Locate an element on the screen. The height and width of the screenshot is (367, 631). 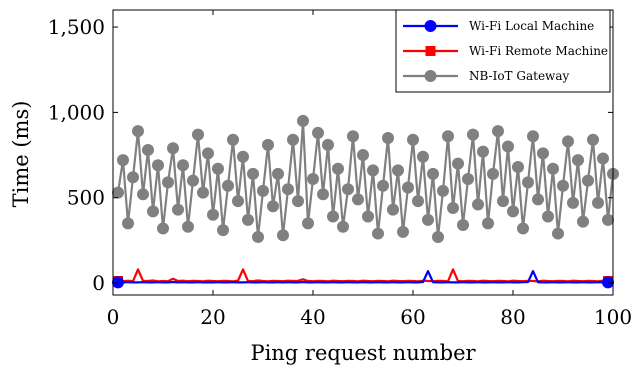
y-tick-label: 1,500 is located at coordinates (76, 27).